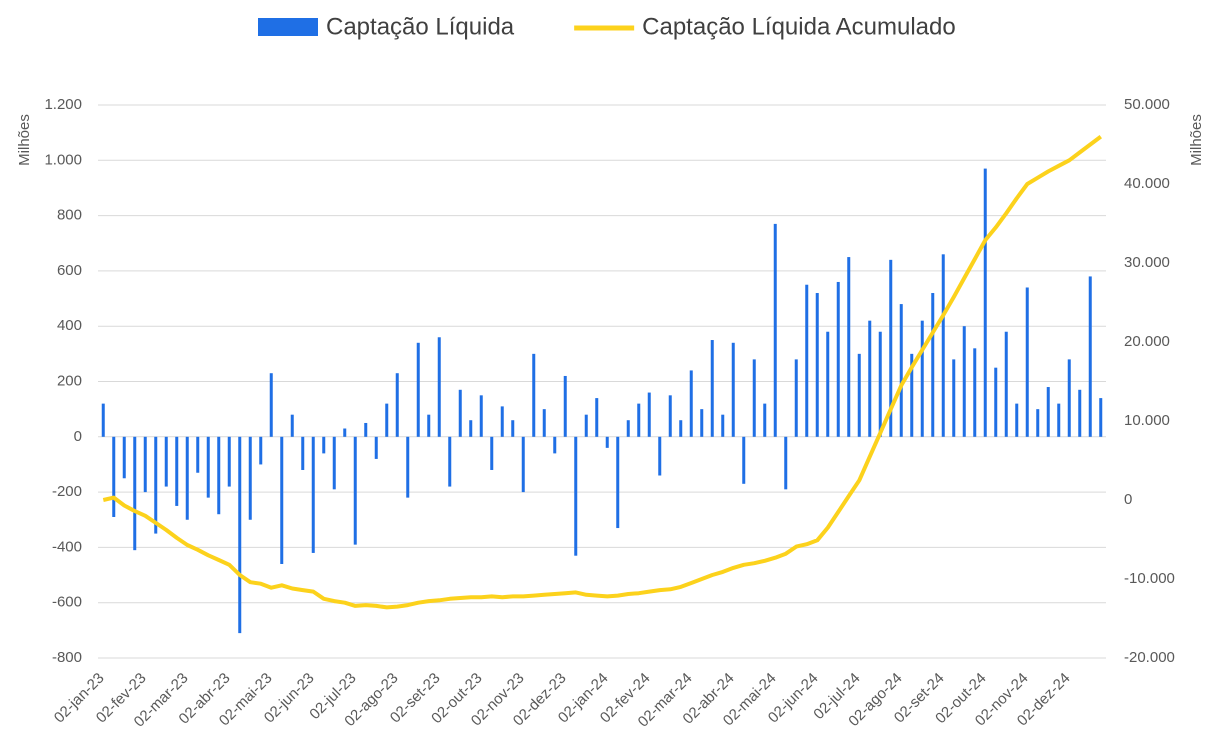  Describe the element at coordinates (67, 546) in the screenshot. I see `y-tick-label: -400` at that location.